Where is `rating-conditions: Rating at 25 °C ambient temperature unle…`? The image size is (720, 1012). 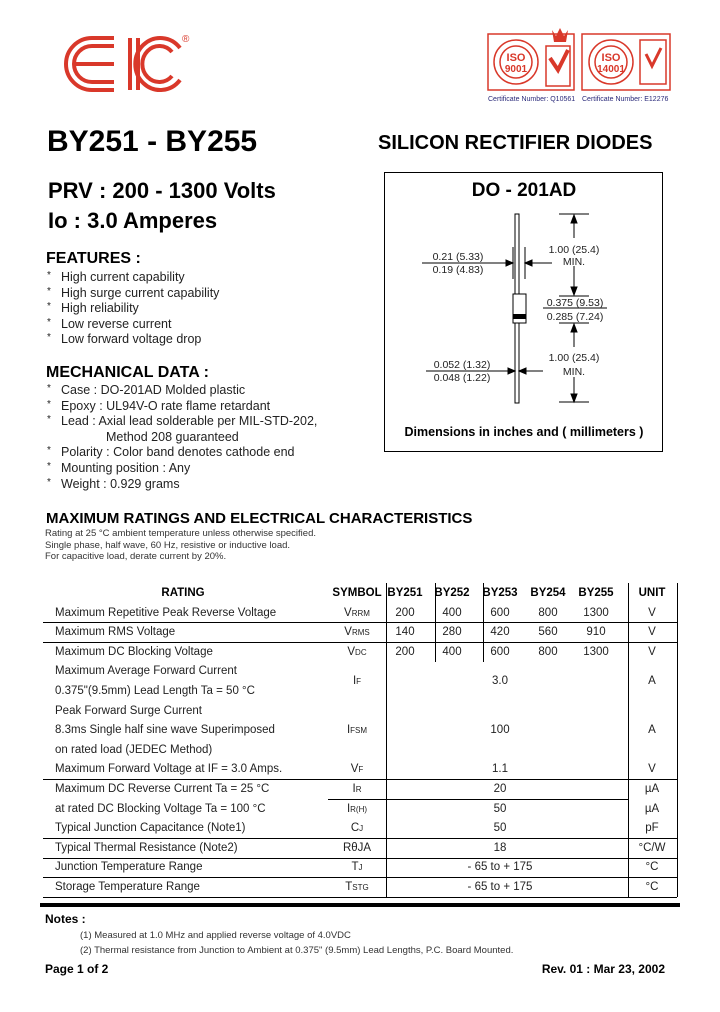
rating-conditions: Rating at 25 °C ambient temperature unle… is located at coordinates (180, 545).